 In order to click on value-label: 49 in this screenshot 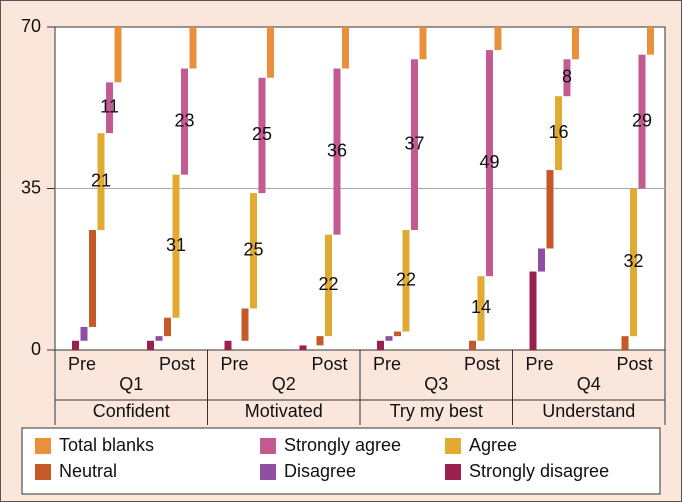, I will do `click(489, 162)`.